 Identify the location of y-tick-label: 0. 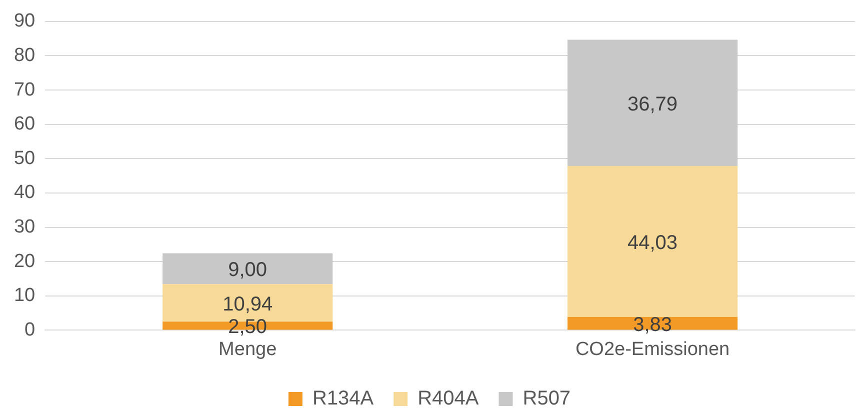
(30, 329).